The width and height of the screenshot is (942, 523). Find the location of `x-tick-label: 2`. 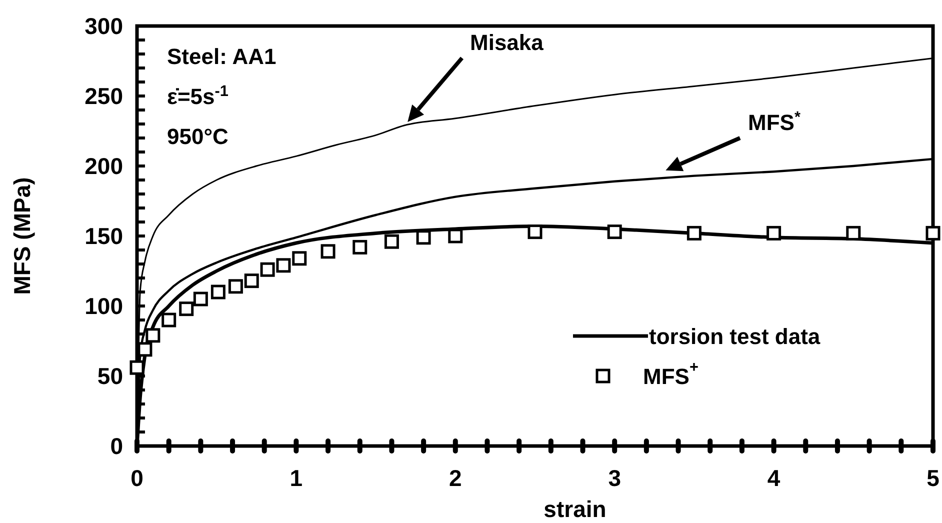

x-tick-label: 2 is located at coordinates (455, 478).